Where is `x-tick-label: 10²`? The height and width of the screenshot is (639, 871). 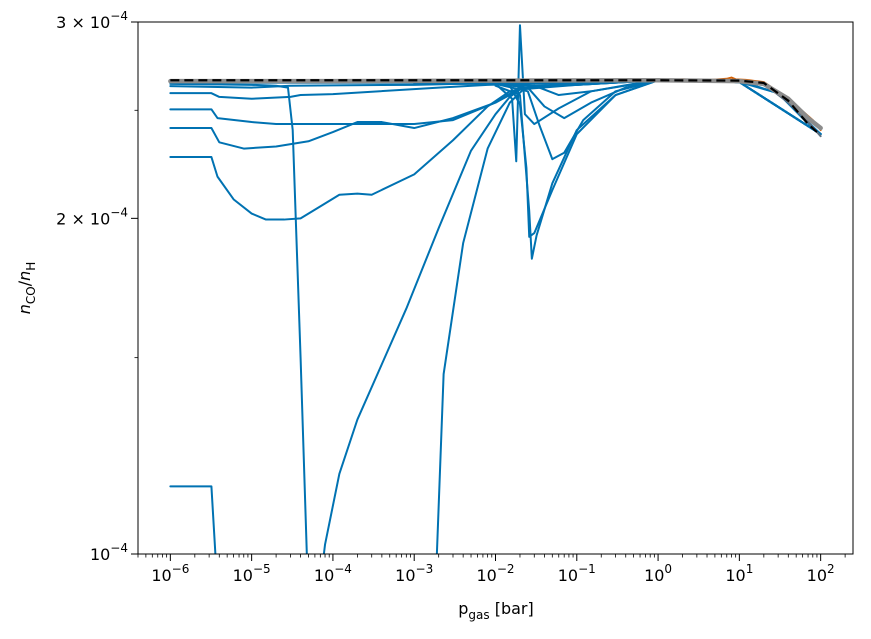
x-tick-label: 10² is located at coordinates (821, 573).